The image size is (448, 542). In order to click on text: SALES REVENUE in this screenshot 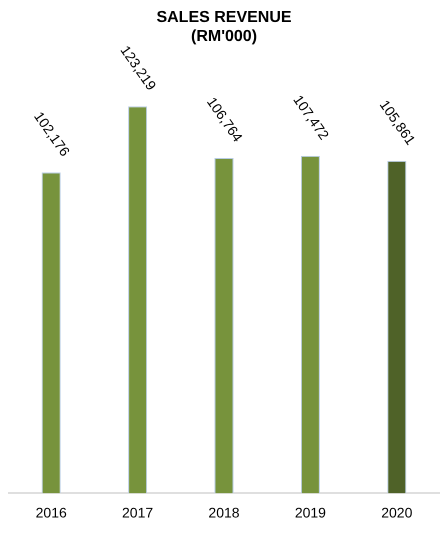, I will do `click(224, 17)`.